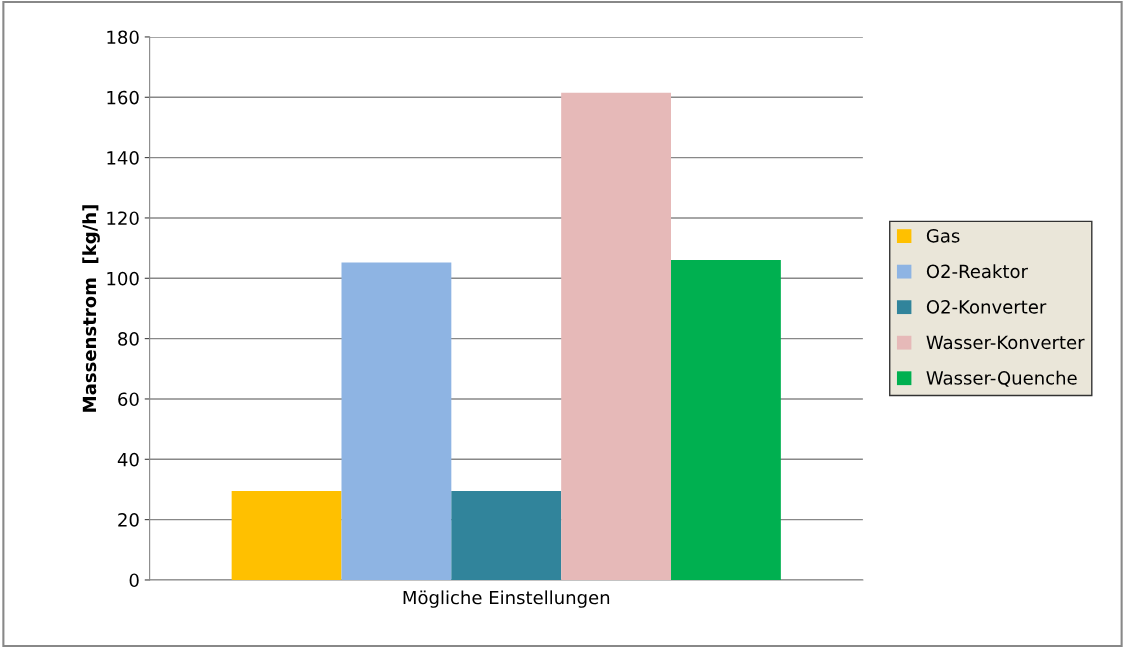  What do you see at coordinates (123, 218) in the screenshot?
I see `y-tick-label: 120` at bounding box center [123, 218].